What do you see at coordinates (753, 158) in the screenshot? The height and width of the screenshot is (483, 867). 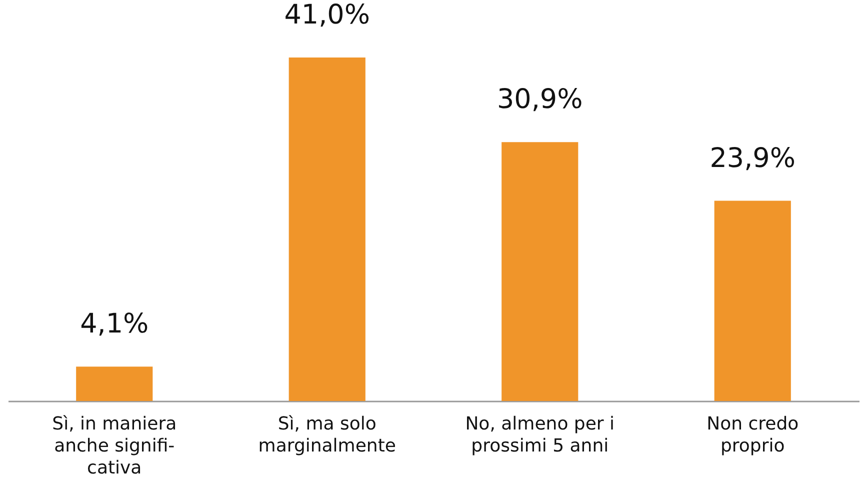 I see `data-label: 23,9%` at bounding box center [753, 158].